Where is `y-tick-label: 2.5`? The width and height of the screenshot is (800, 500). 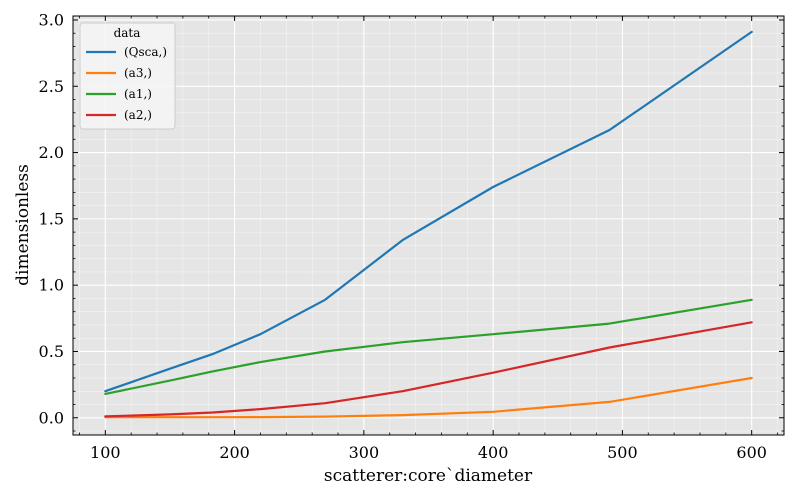
y-tick-label: 2.5 is located at coordinates (51, 86).